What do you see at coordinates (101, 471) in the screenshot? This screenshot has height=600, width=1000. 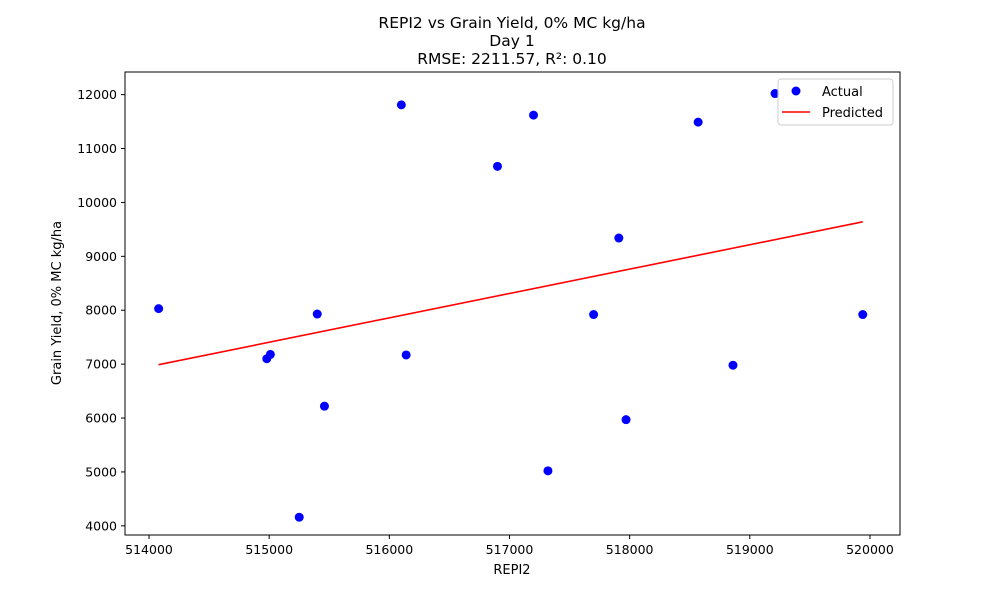 I see `y-tick-label: 5000` at bounding box center [101, 471].